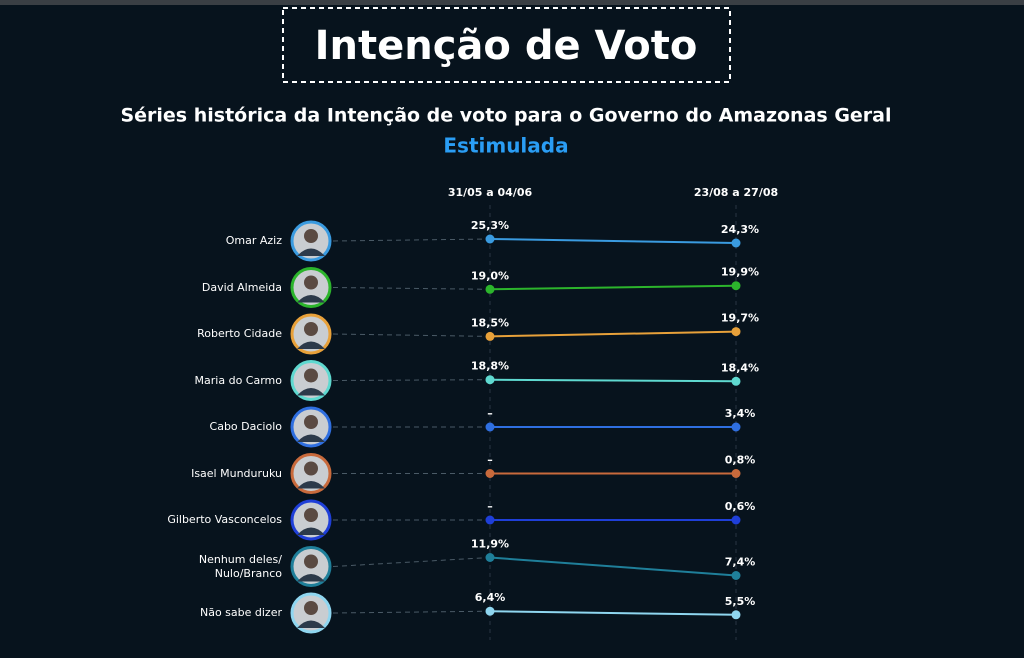 The image size is (1024, 658). I want to click on value-label: 0,6%, so click(740, 506).